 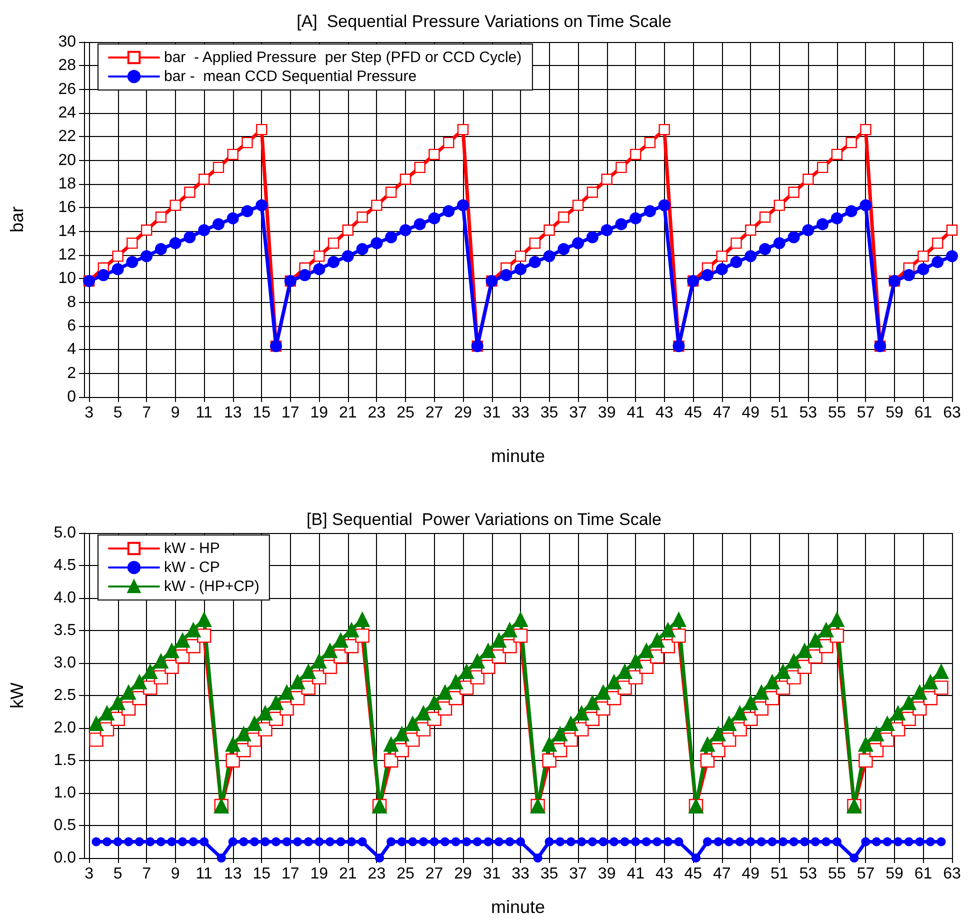 I want to click on y-tick-label: 10, so click(x=67, y=279).